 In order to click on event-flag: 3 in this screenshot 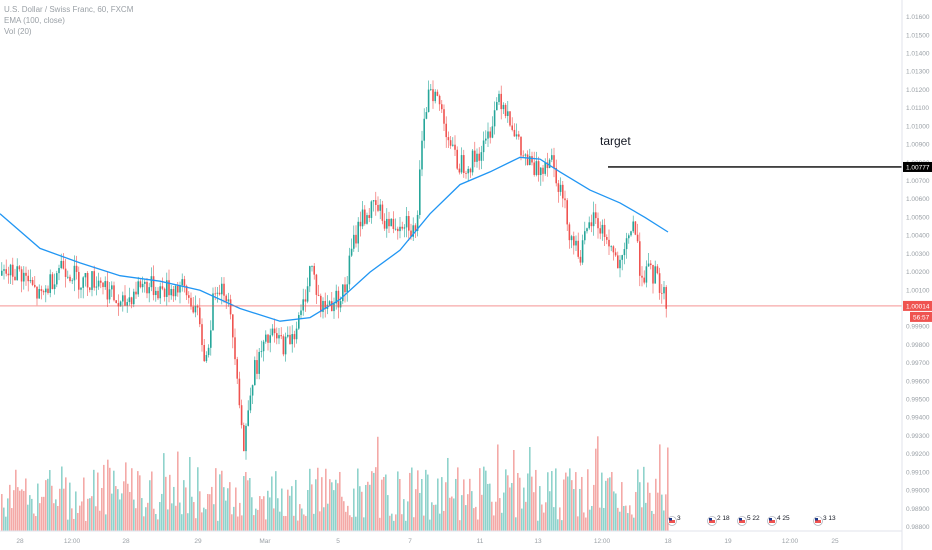, I will do `click(674, 520)`.